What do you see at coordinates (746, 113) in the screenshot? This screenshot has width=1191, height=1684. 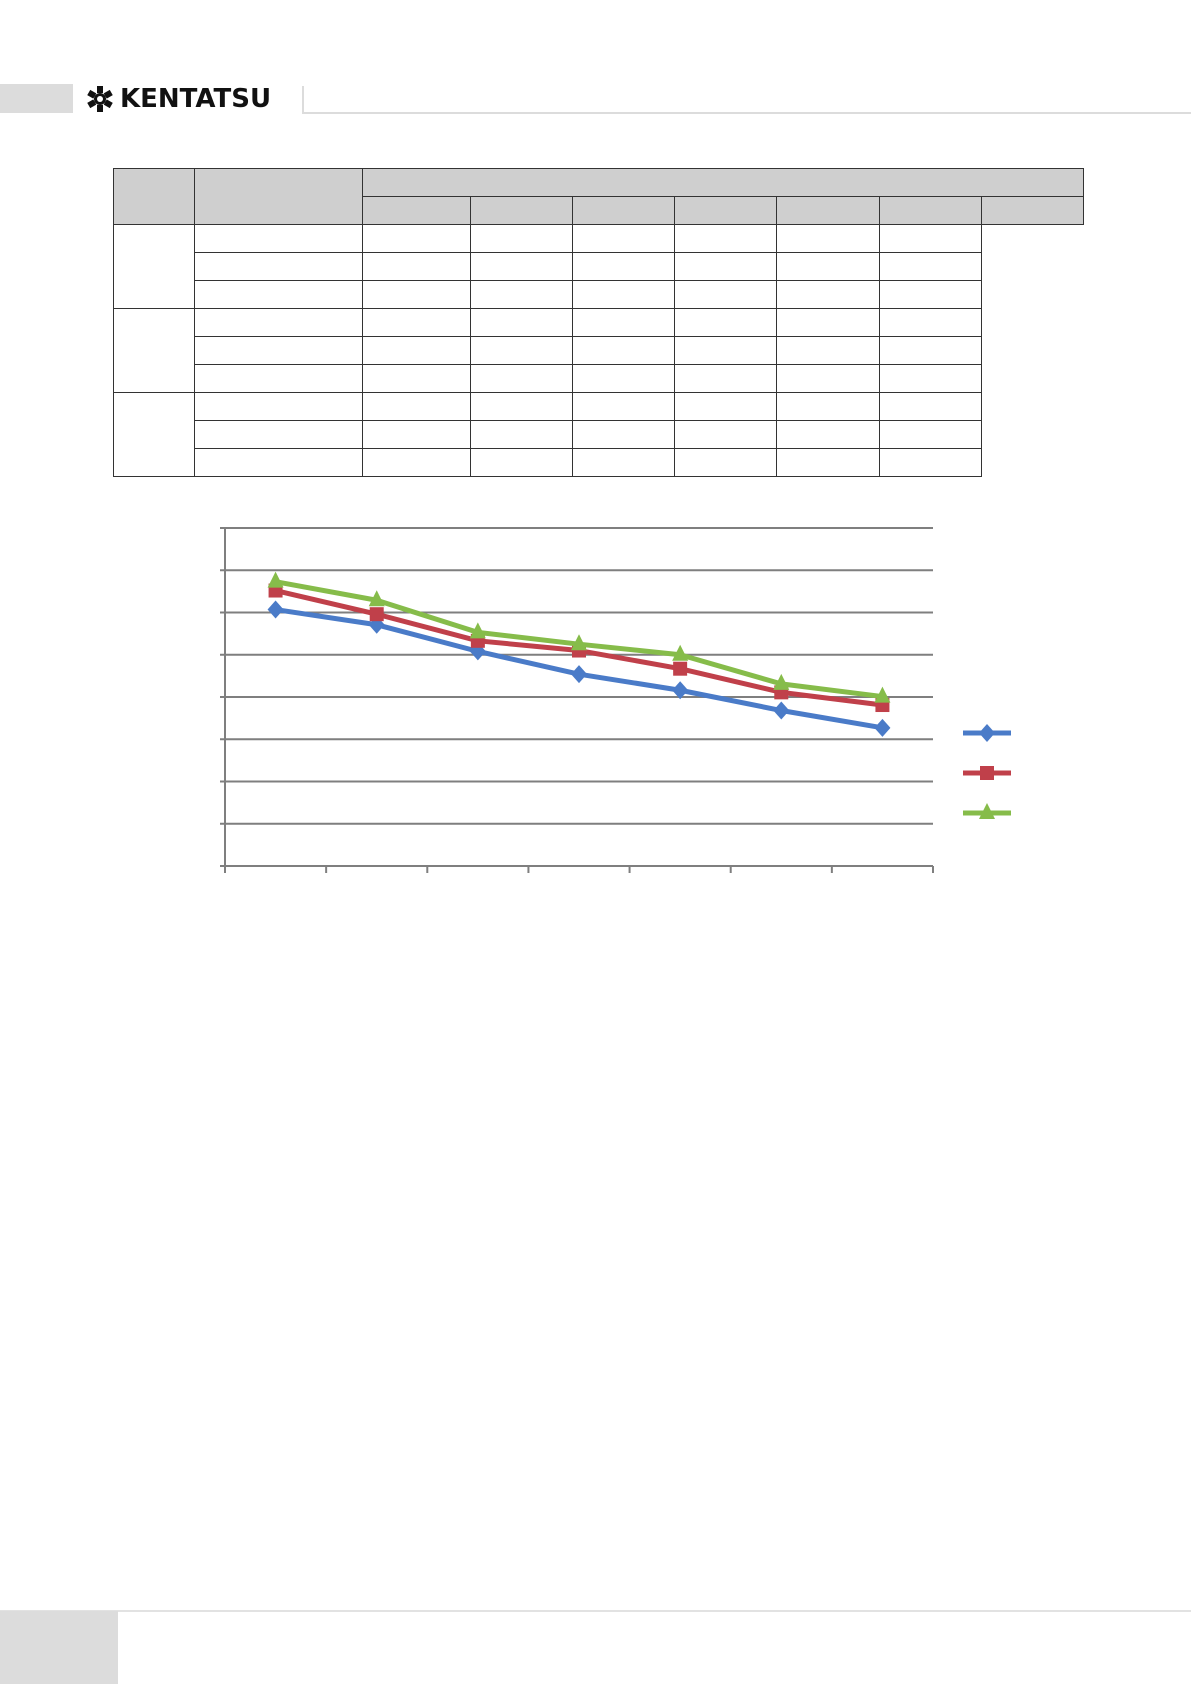 I see `header-divider-horizontal` at bounding box center [746, 113].